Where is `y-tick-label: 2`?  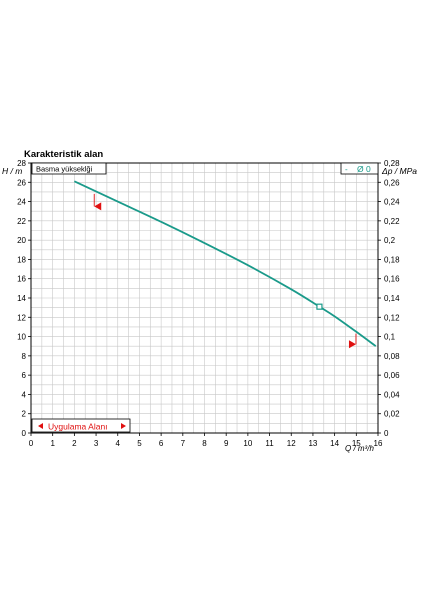 y-tick-label: 2 is located at coordinates (24, 414).